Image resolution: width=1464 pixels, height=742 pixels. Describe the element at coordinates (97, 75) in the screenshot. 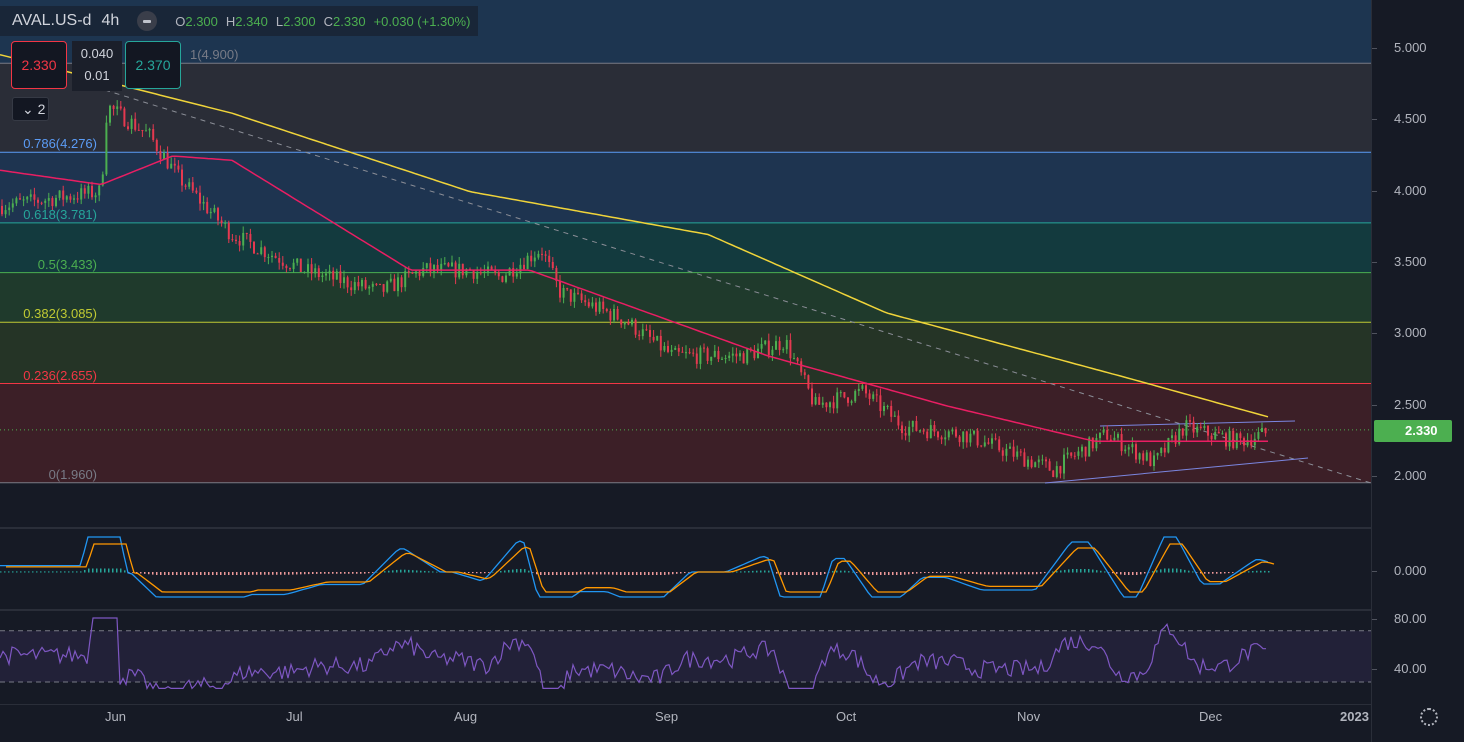

I see `quantity-input: 0.01` at that location.